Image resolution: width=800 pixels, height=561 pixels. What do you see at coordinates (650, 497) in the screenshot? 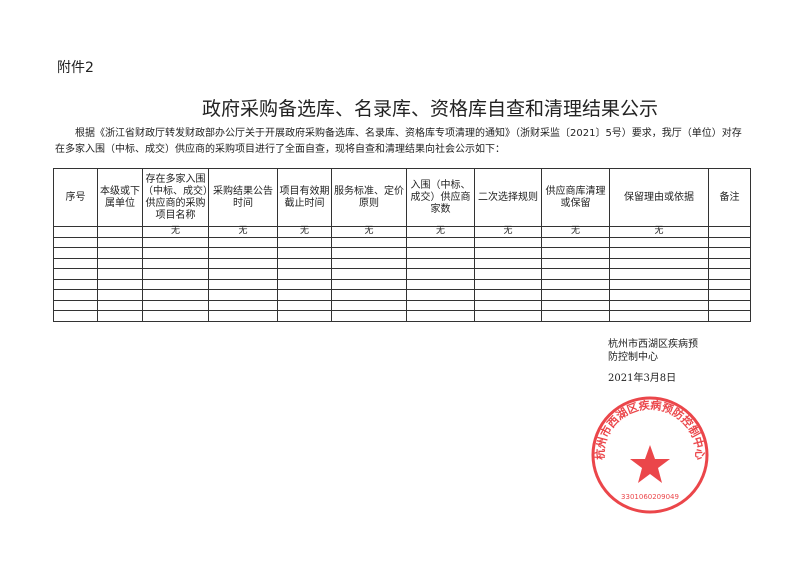
I see `seal-number: 3301060209049` at bounding box center [650, 497].